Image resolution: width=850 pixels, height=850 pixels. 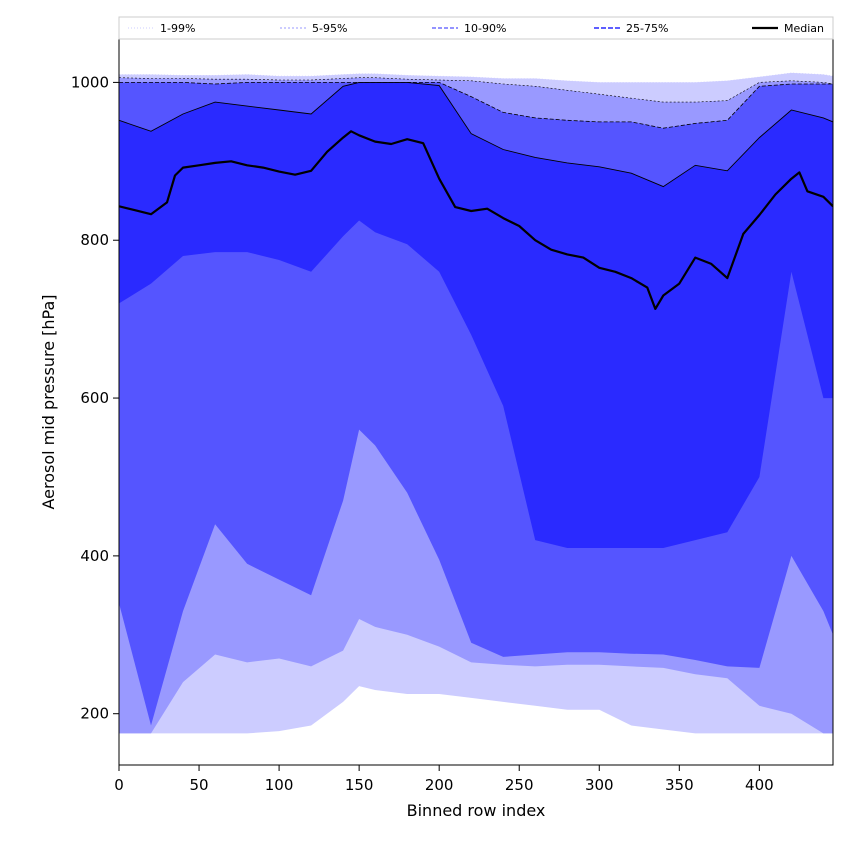 I want to click on y-axis-label: Aerosol mid pressure [hPa], so click(x=48, y=401).